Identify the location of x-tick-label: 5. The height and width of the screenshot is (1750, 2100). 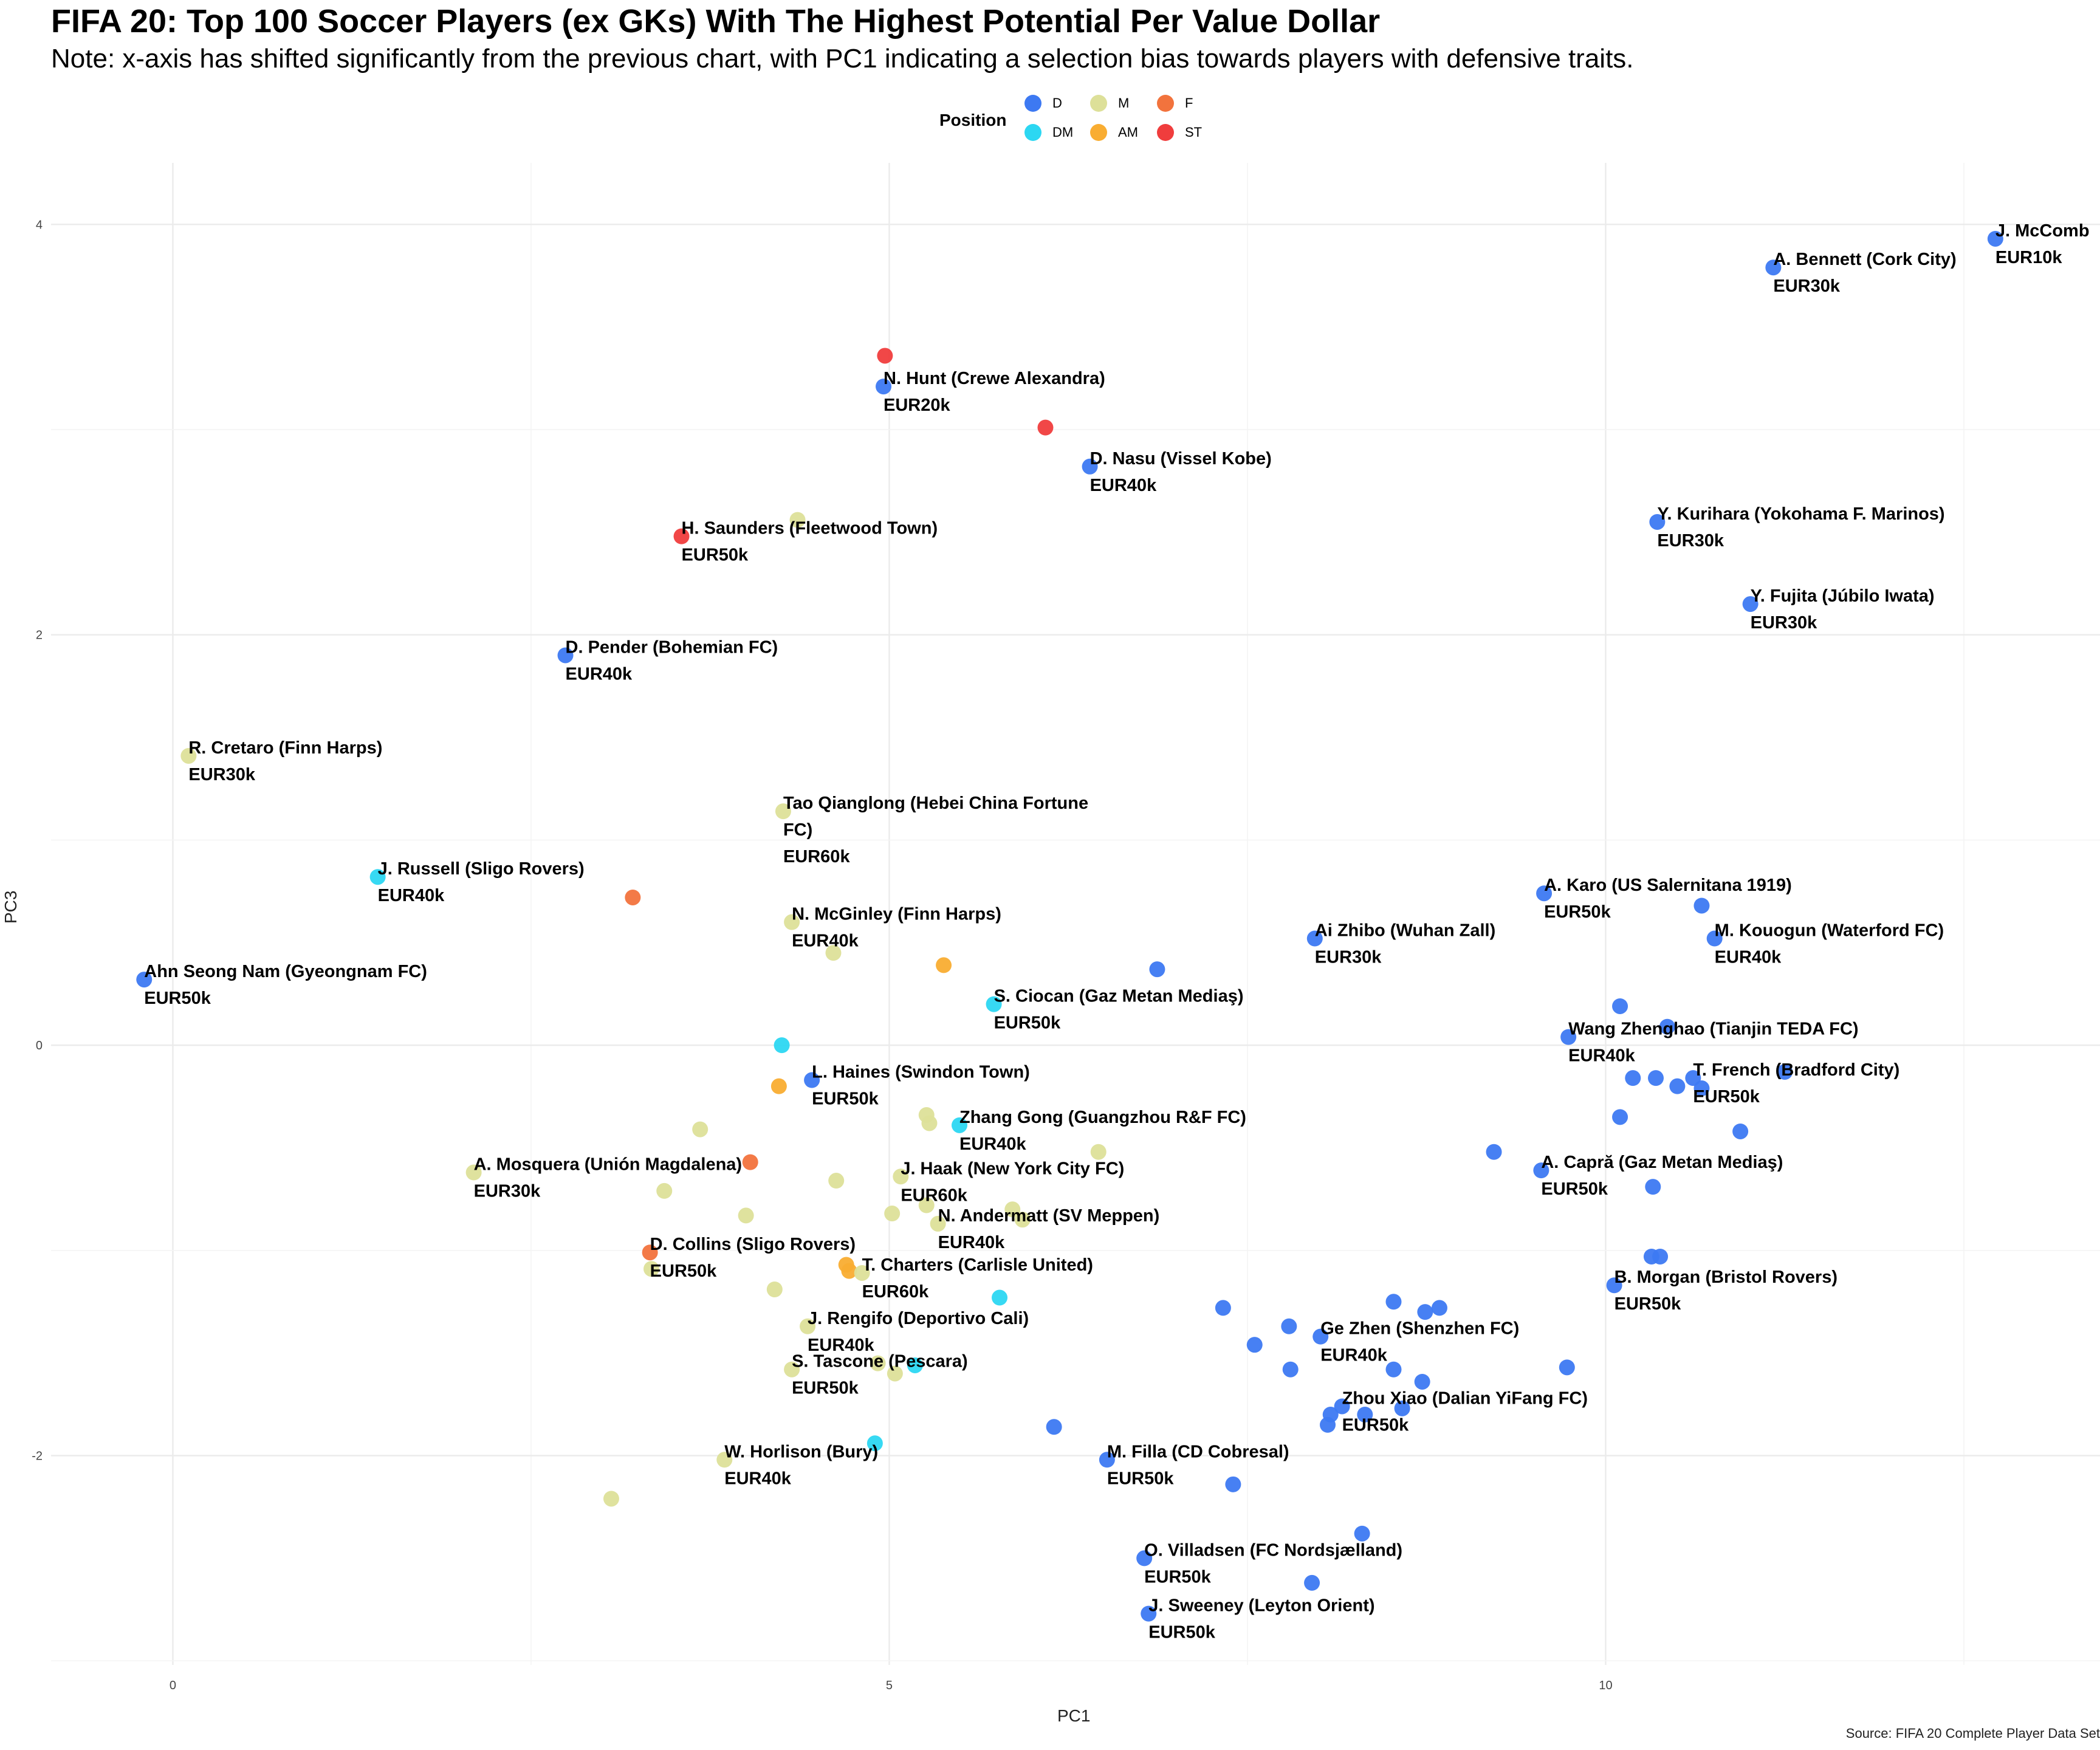
(889, 1685).